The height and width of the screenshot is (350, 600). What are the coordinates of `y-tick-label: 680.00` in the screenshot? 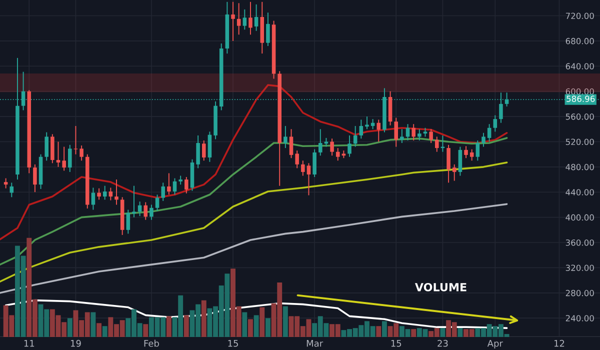 It's located at (580, 41).